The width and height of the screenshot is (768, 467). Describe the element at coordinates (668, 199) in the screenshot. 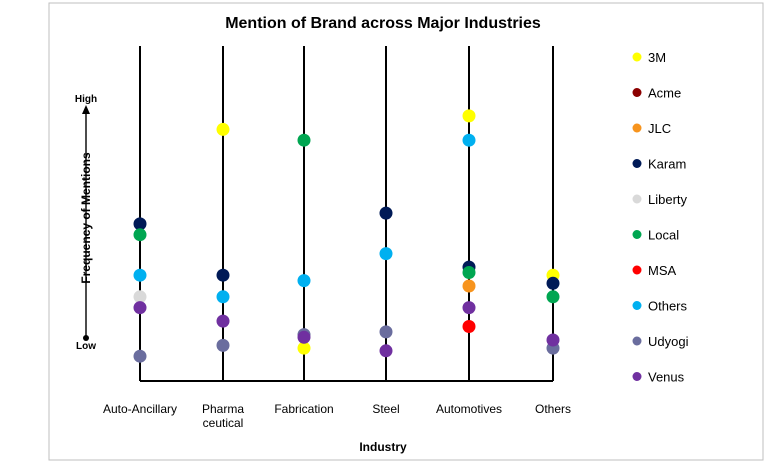

I see `legend-entry: Liberty` at that location.